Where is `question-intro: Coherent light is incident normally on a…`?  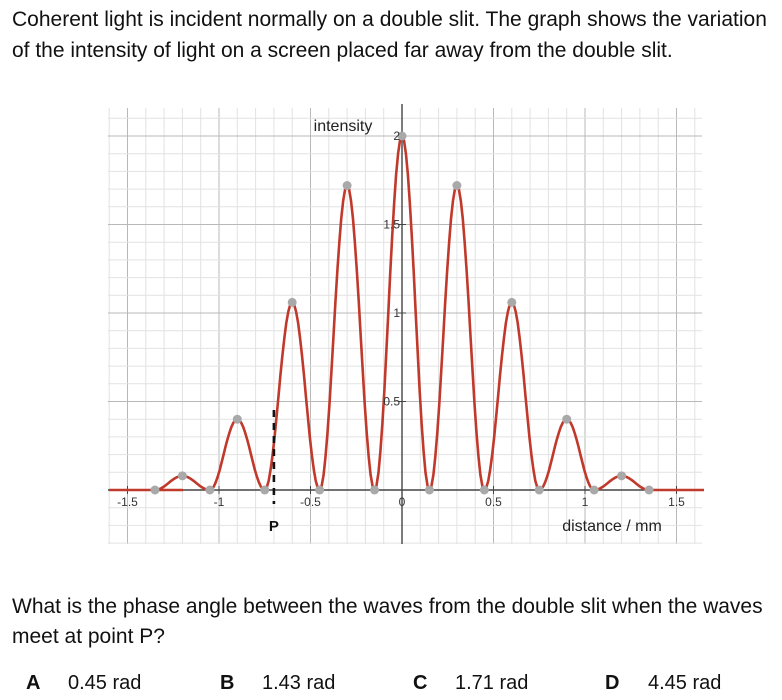
question-intro: Coherent light is incident normally on a… is located at coordinates (389, 35).